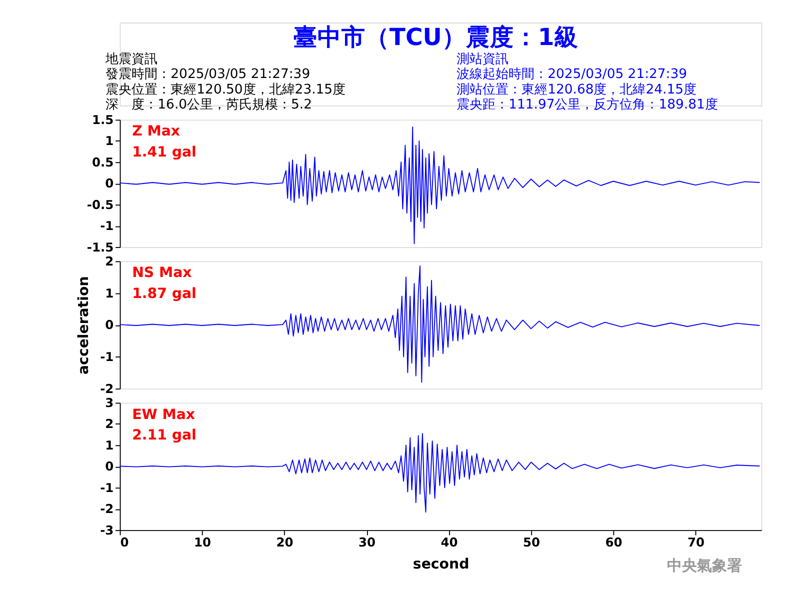  I want to click on y-tick-label: -0.5, so click(100, 205).